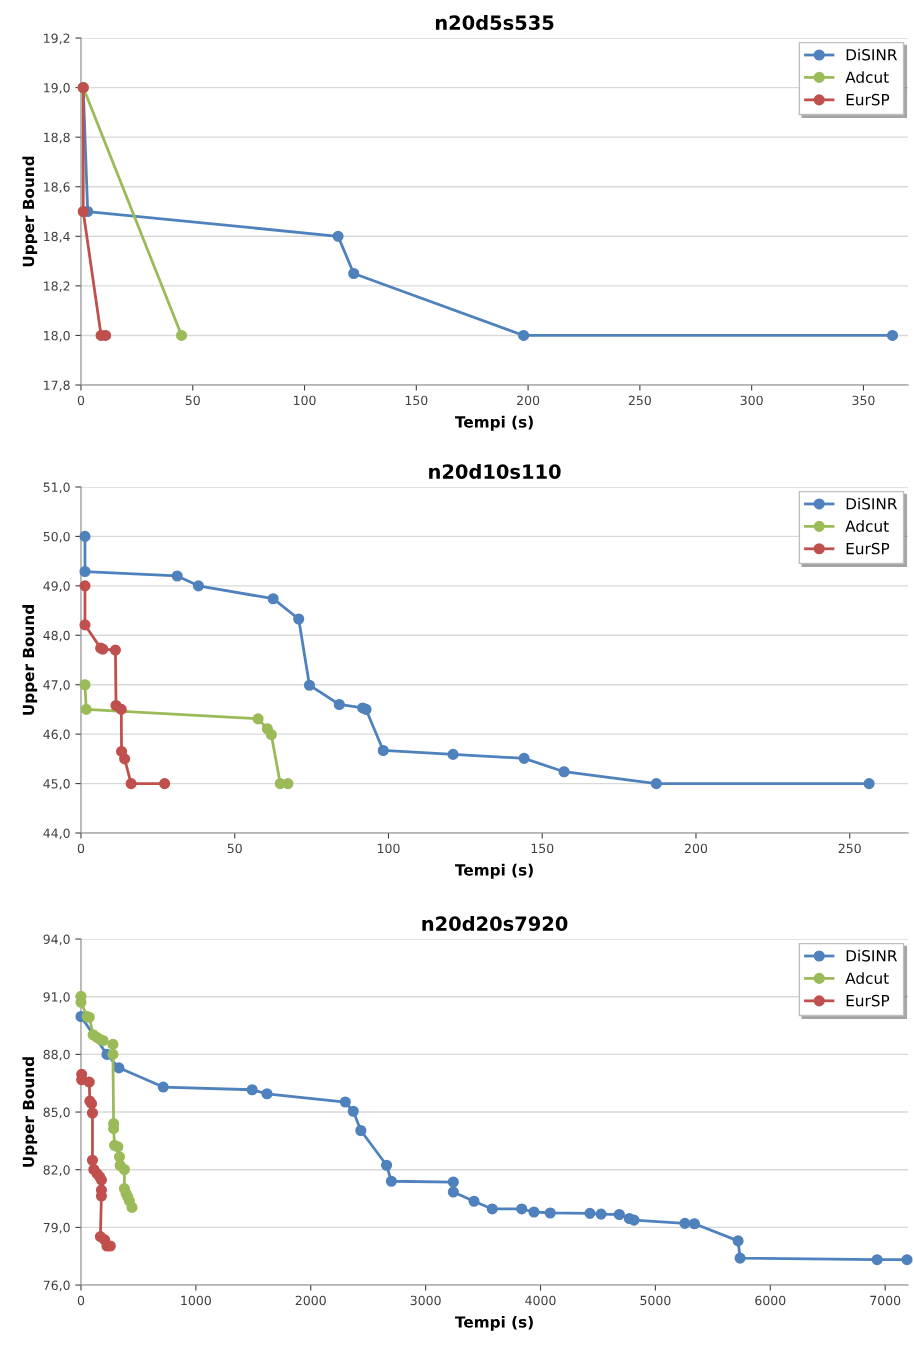 This screenshot has height=1349, width=914. I want to click on x-tick-label: 6000, so click(770, 1300).